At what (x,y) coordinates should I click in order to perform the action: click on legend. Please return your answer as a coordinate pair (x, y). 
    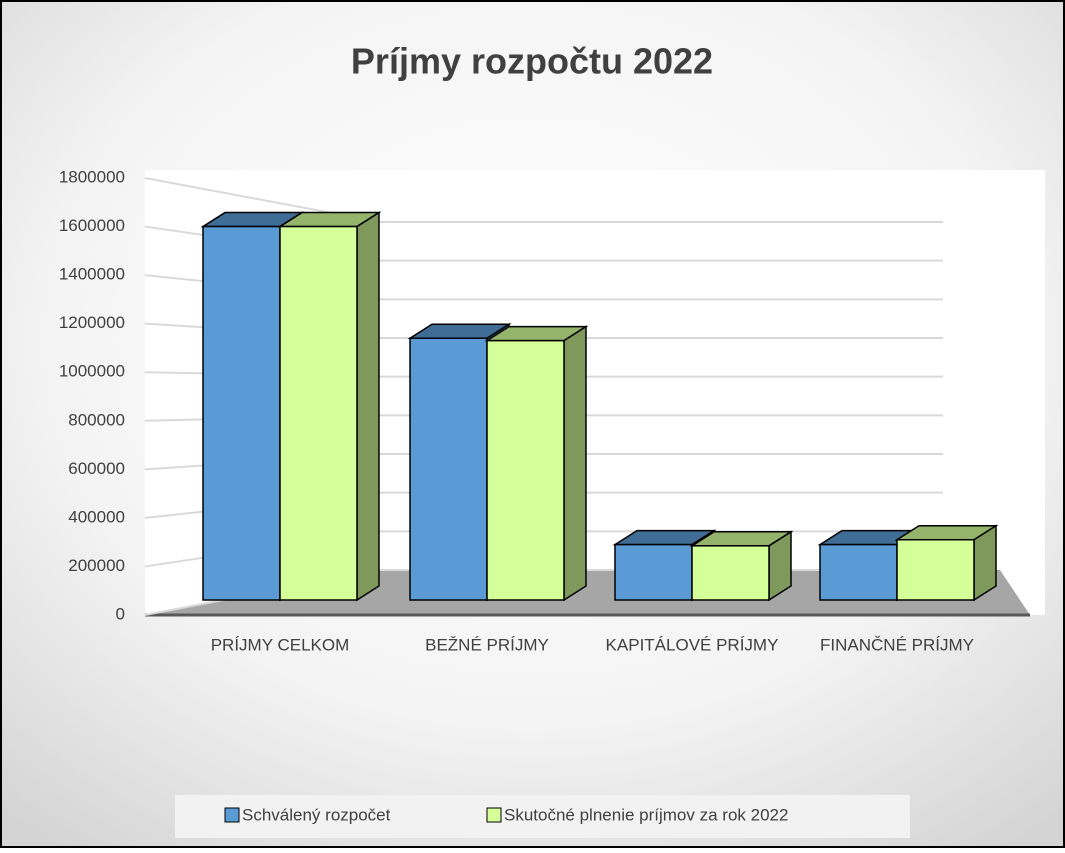
    Looking at the image, I should click on (542, 816).